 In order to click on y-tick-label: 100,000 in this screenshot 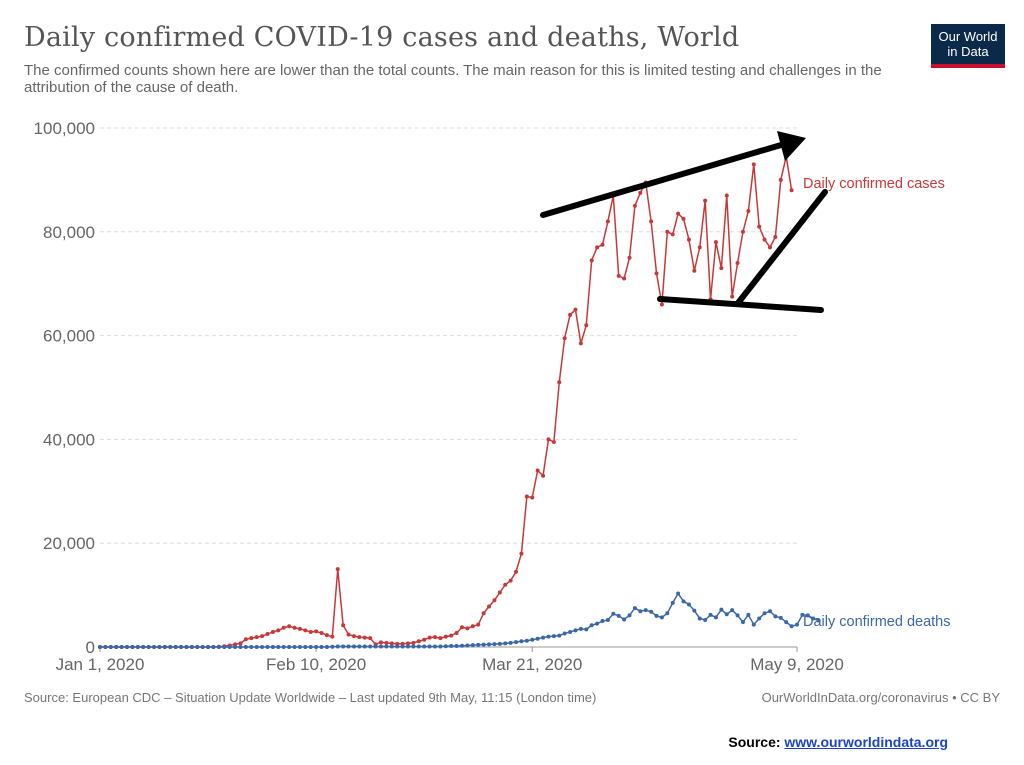, I will do `click(64, 128)`.